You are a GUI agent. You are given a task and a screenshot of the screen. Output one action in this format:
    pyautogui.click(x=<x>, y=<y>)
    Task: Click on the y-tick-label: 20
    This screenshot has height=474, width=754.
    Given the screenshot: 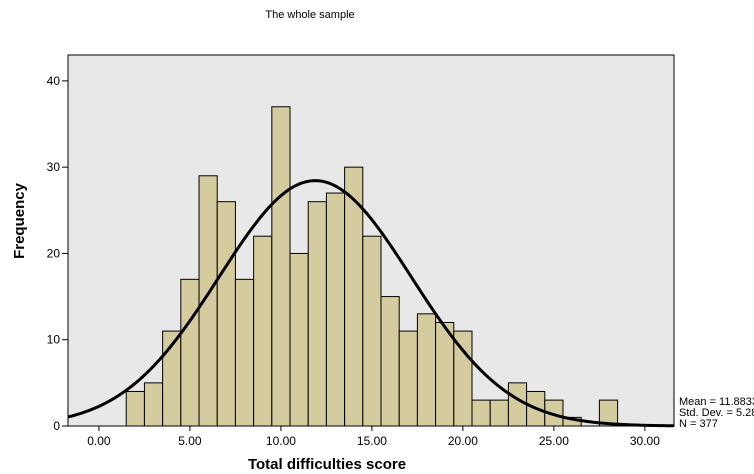 What is the action you would take?
    pyautogui.click(x=54, y=253)
    